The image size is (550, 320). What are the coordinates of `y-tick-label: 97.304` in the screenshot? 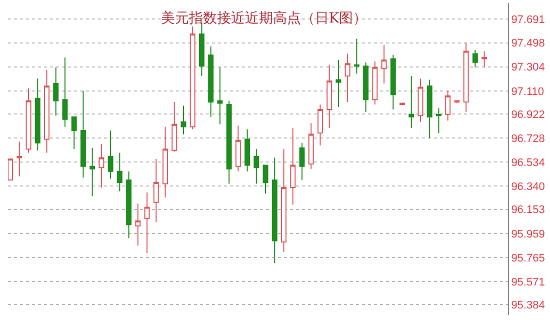 It's located at (528, 68).